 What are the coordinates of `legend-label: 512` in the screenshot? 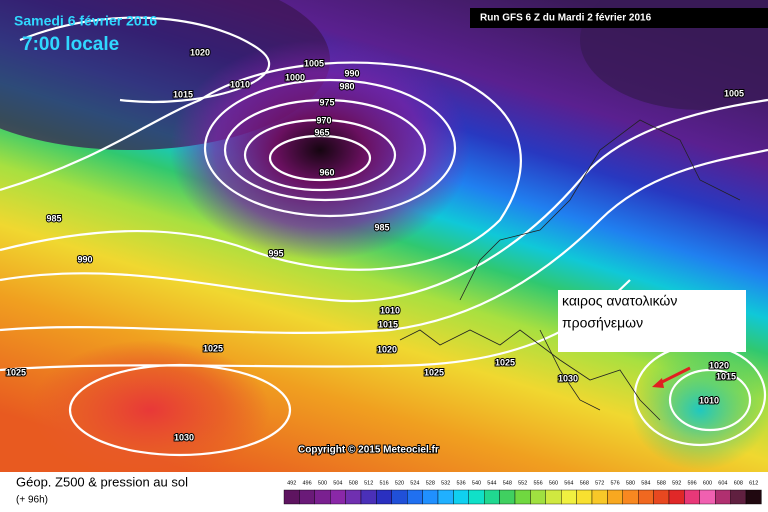 It's located at (368, 483).